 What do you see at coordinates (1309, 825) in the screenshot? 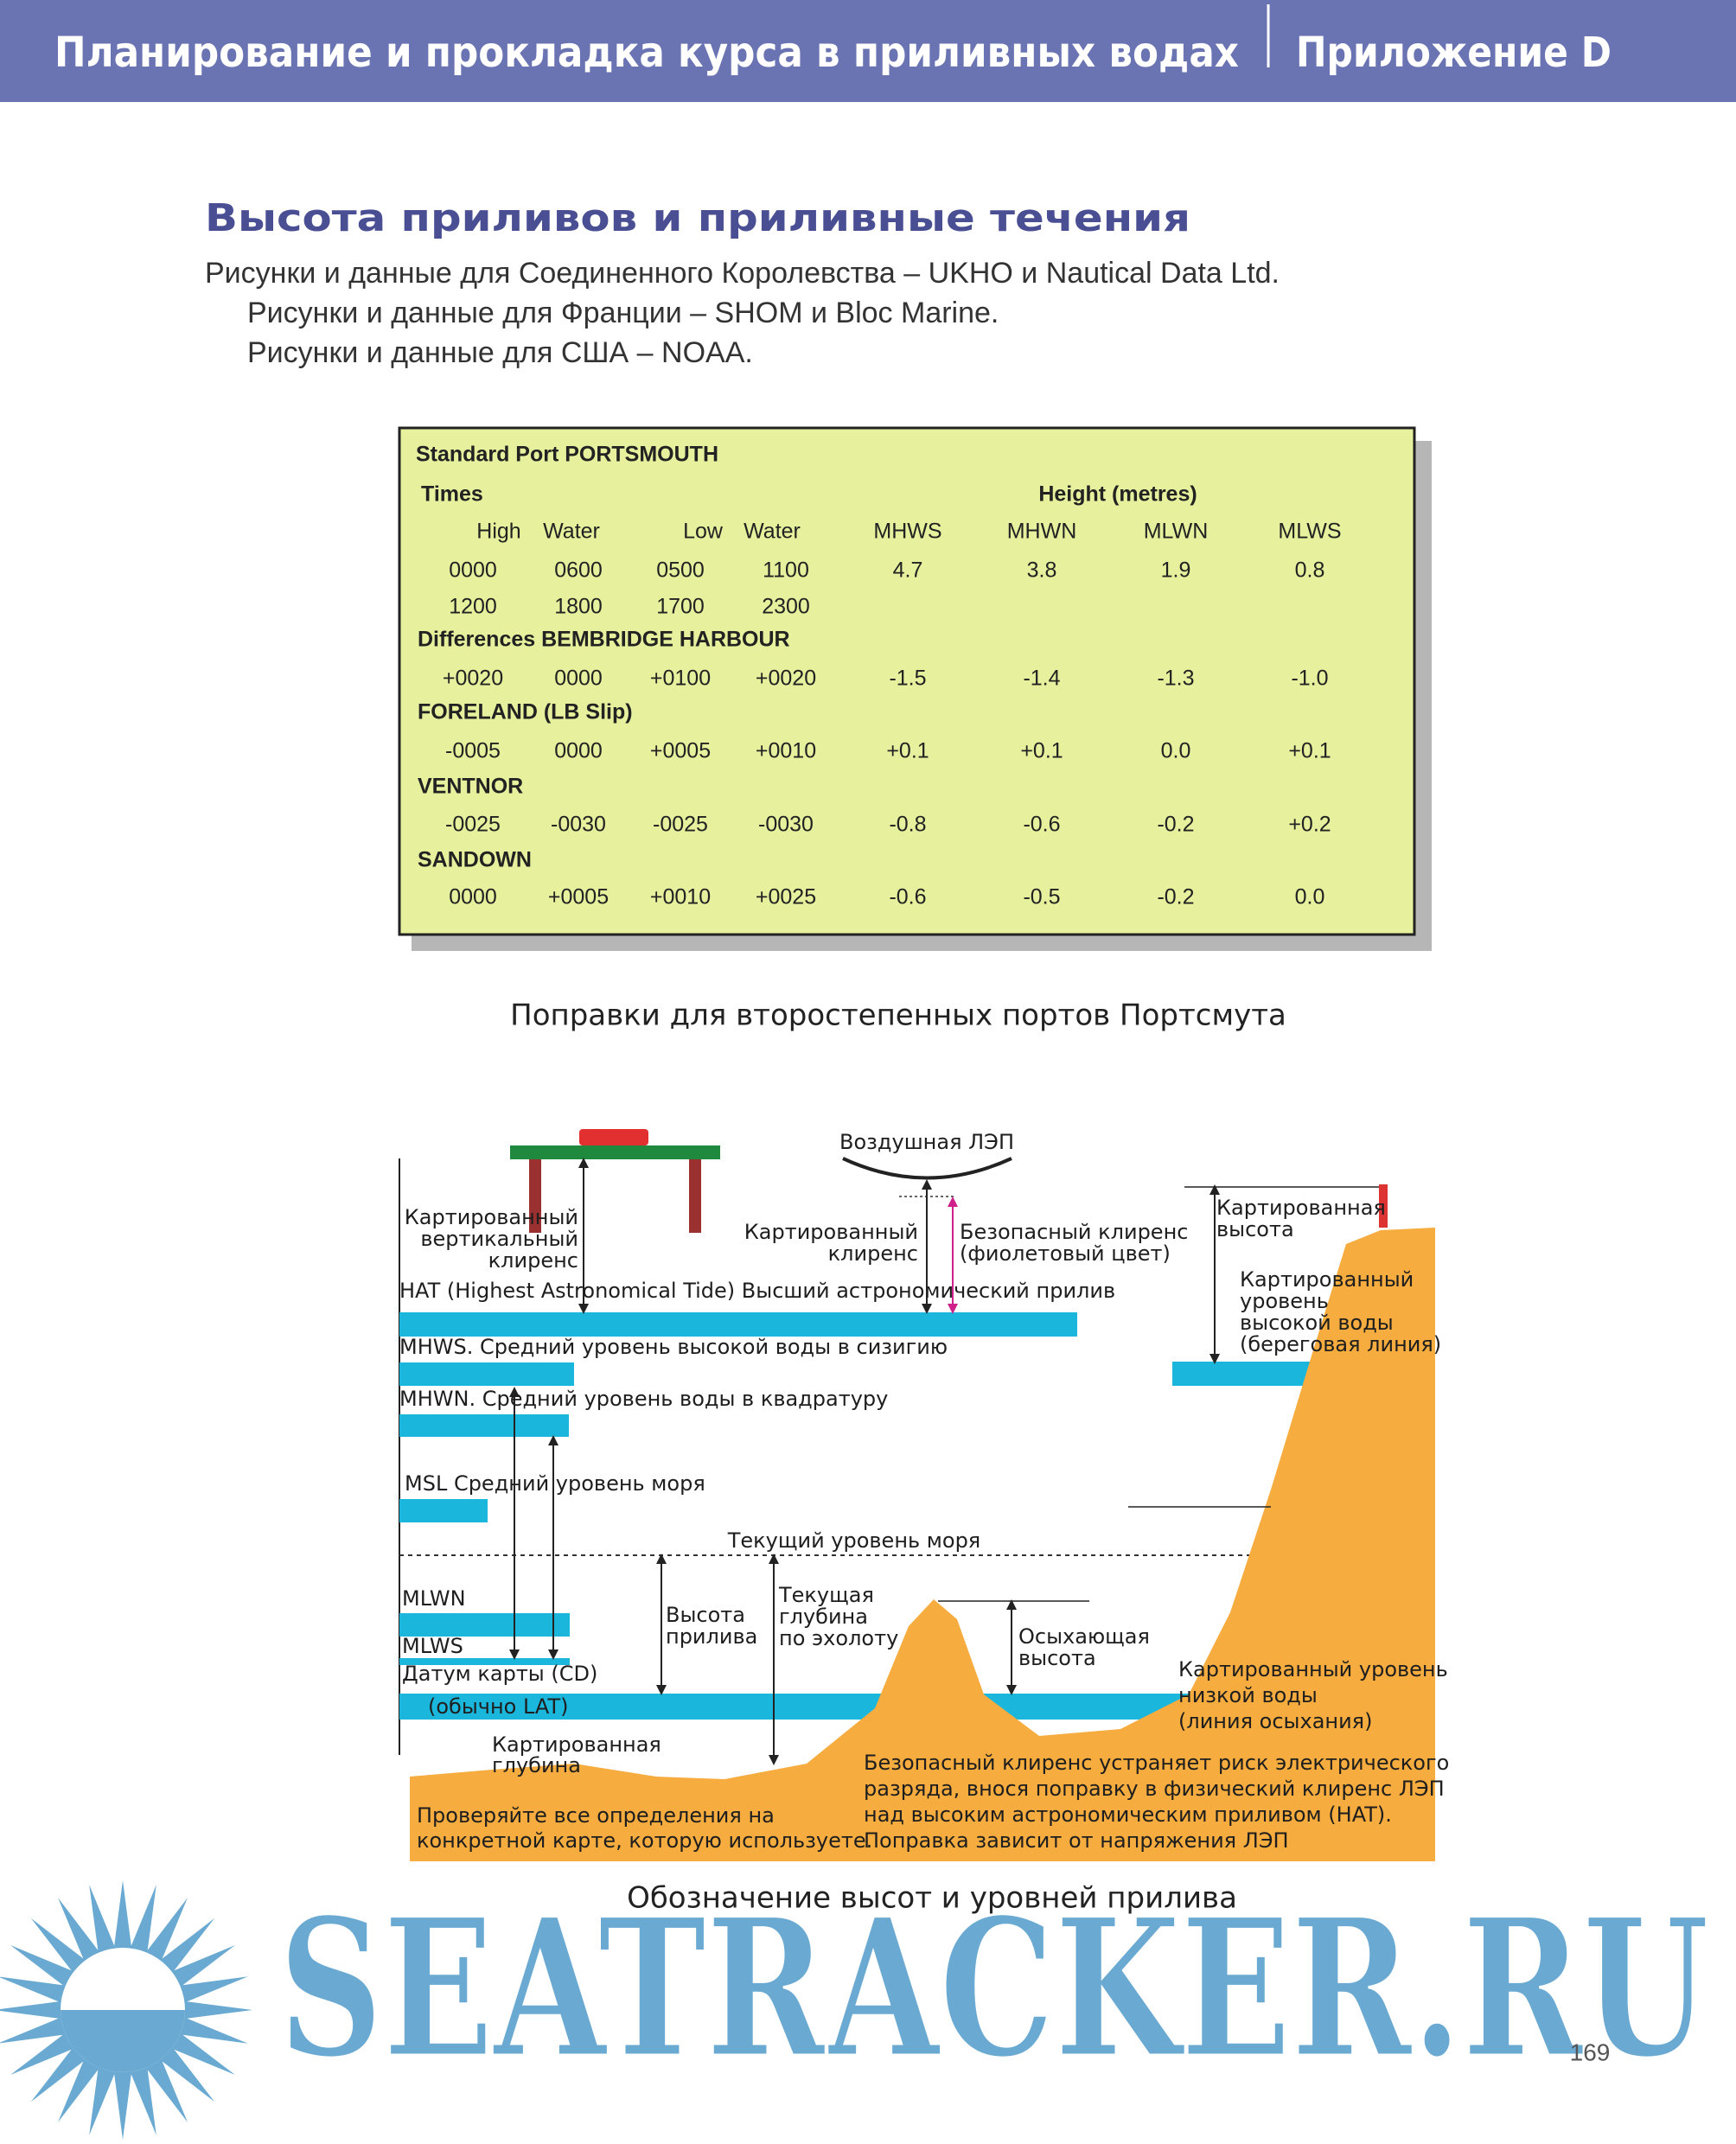
I see `table-cell: +0.2` at bounding box center [1309, 825].